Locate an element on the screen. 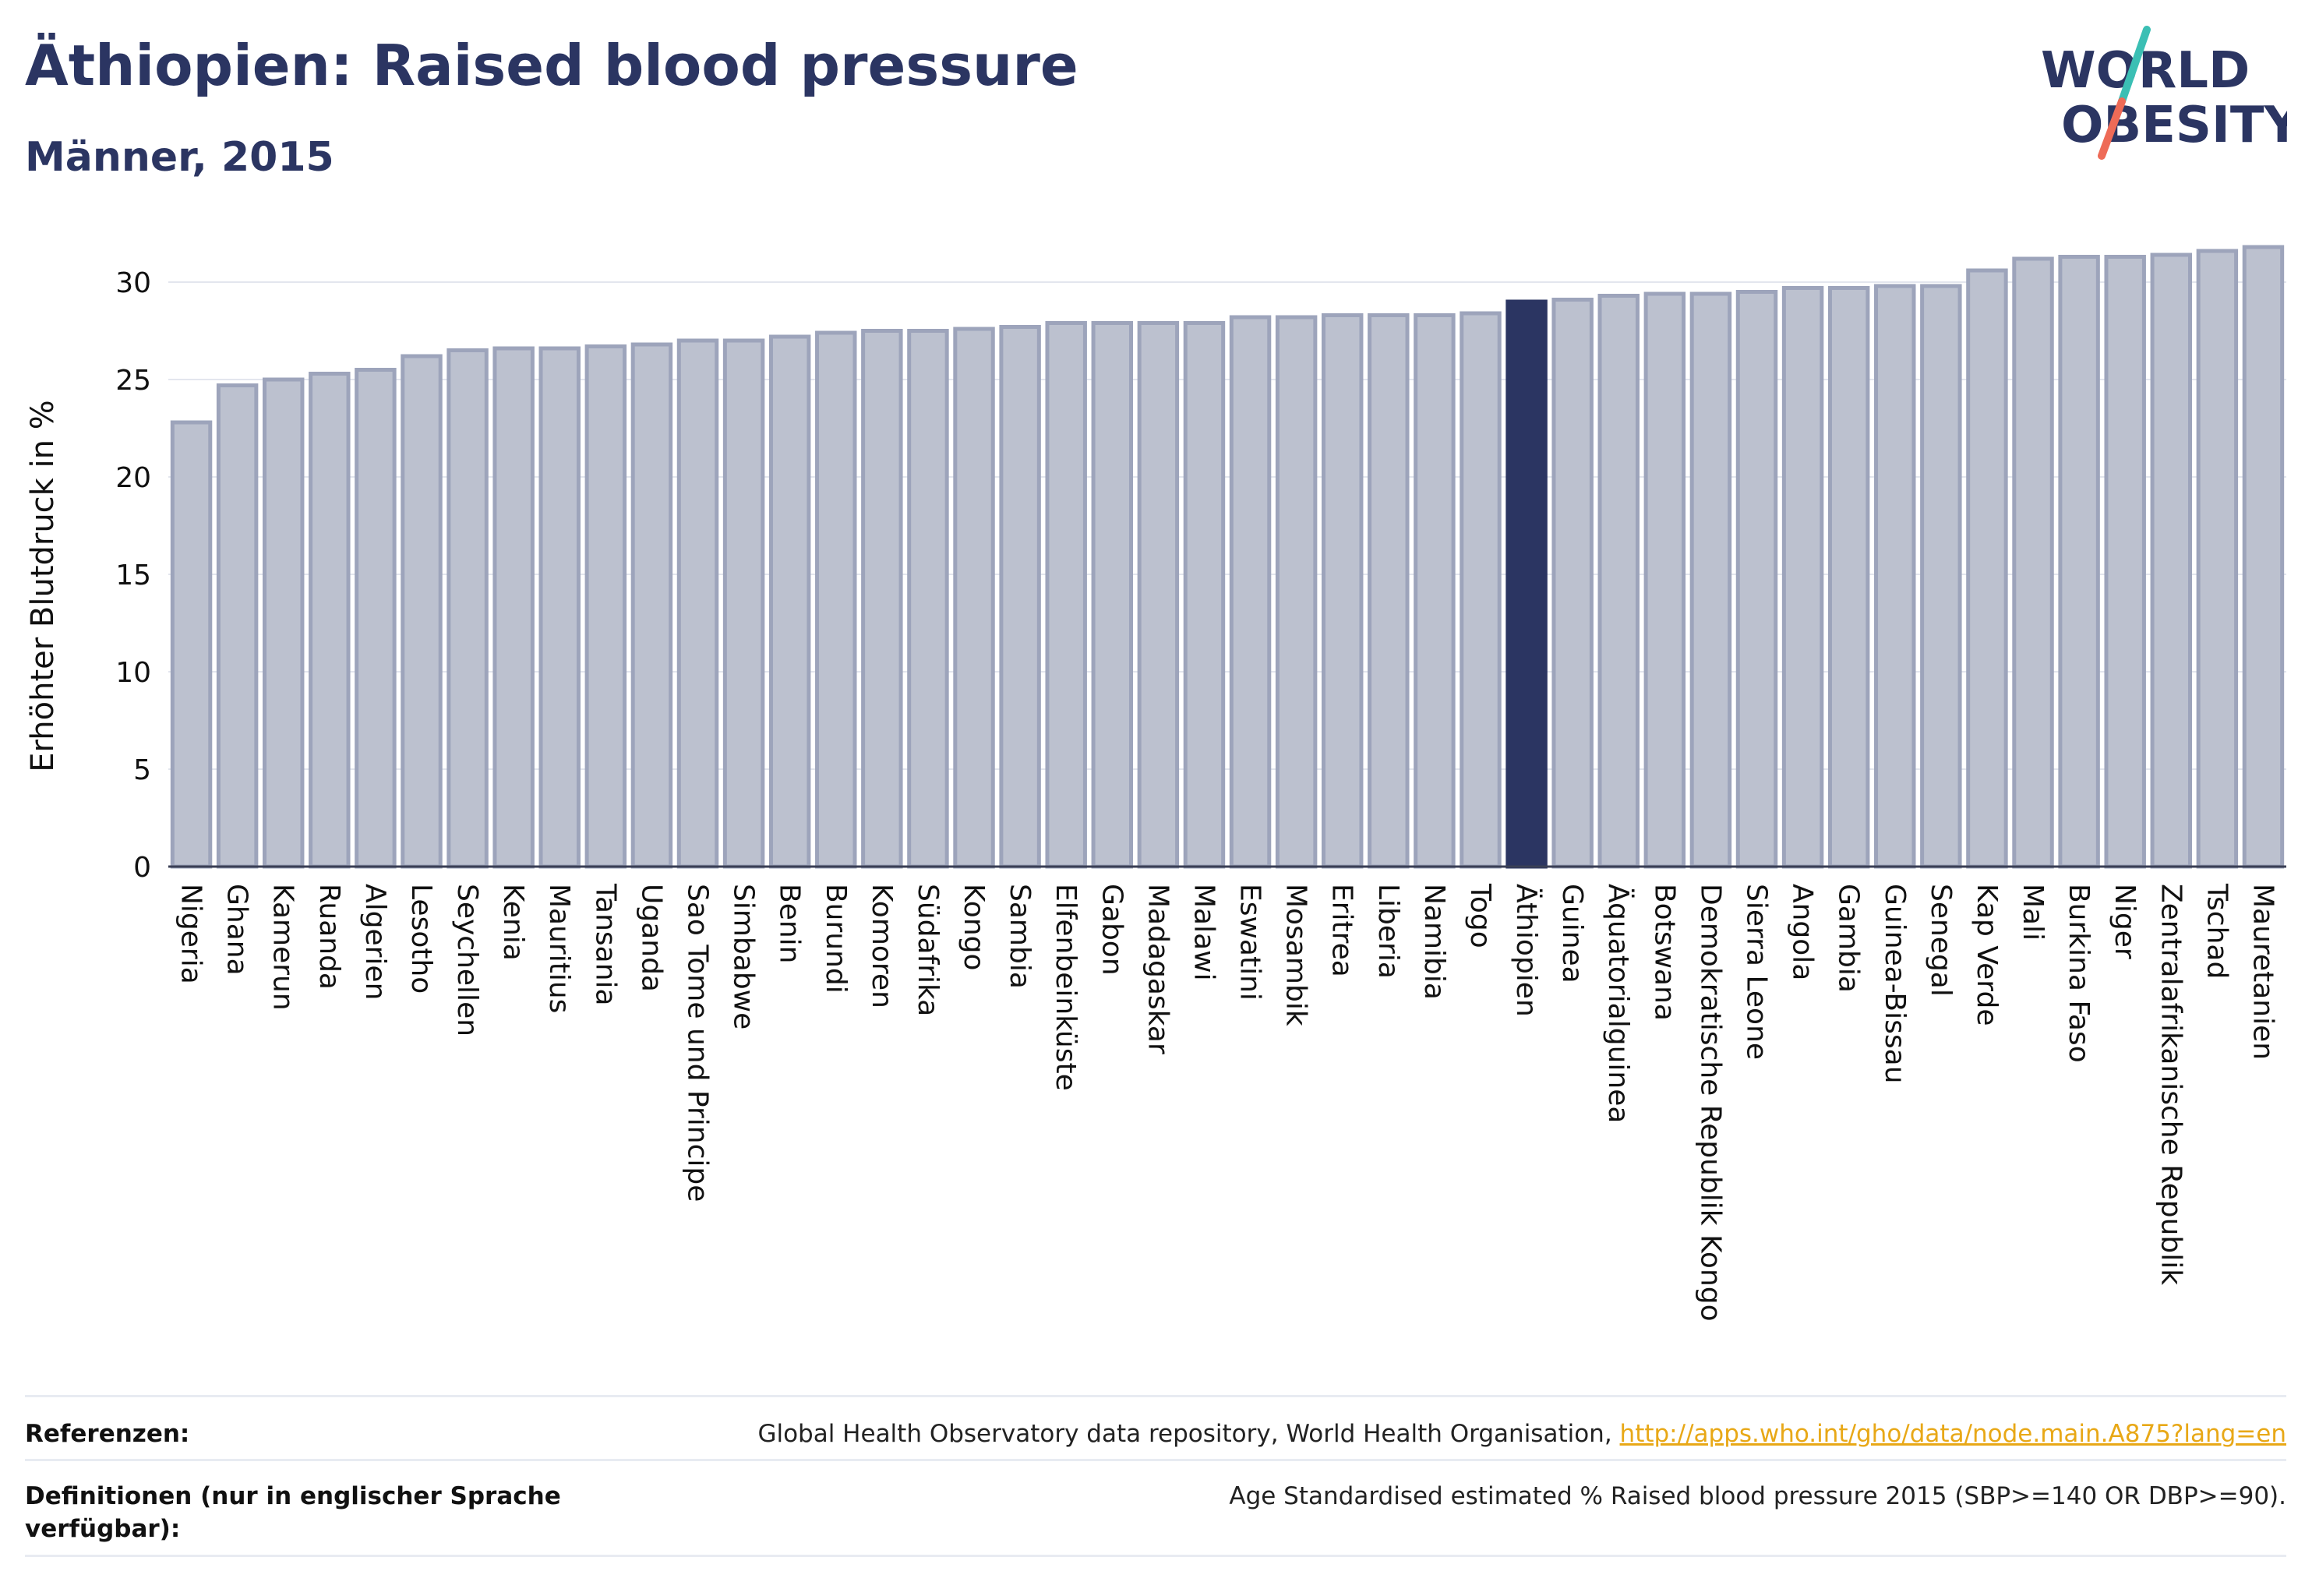 The width and height of the screenshot is (2305, 1596). x-category-label: Simbabwe is located at coordinates (744, 956).